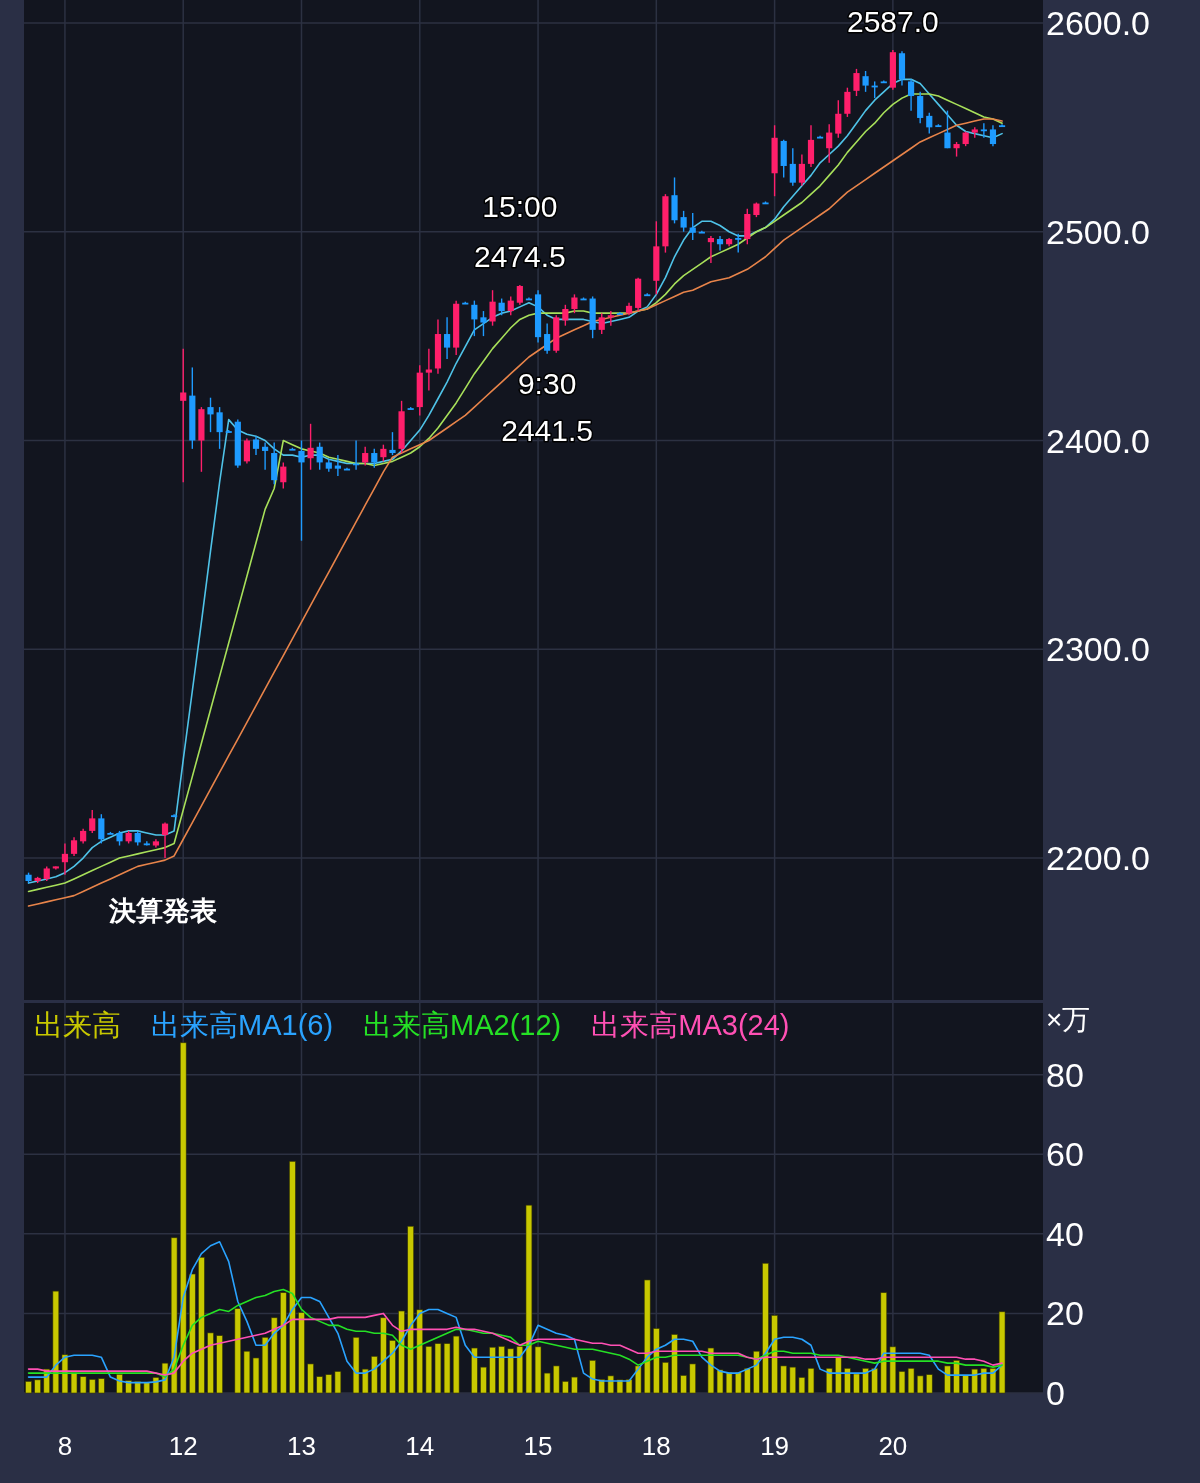 Image resolution: width=1200 pixels, height=1483 pixels. I want to click on y-tick-label: 40, so click(1065, 1233).